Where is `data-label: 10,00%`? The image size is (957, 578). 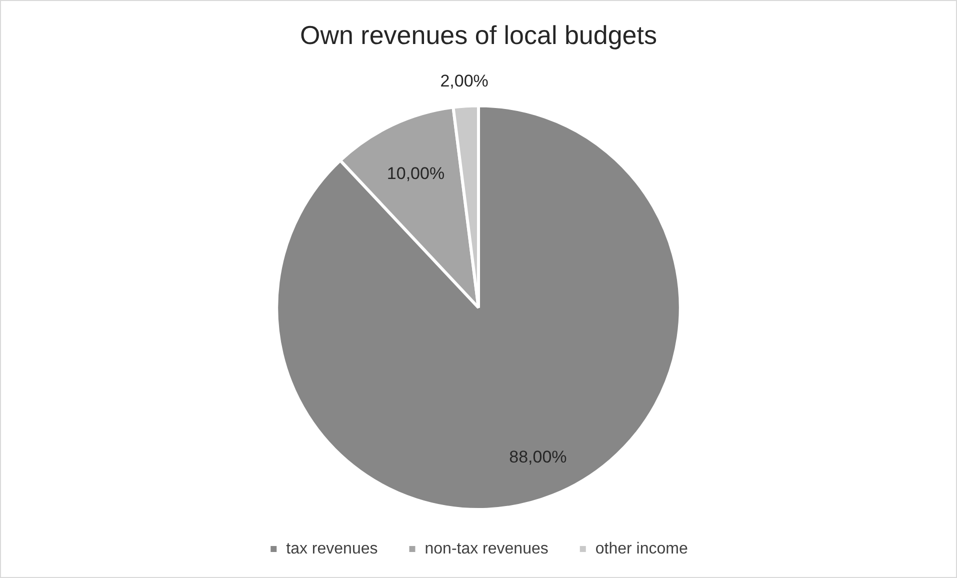 data-label: 10,00% is located at coordinates (415, 173).